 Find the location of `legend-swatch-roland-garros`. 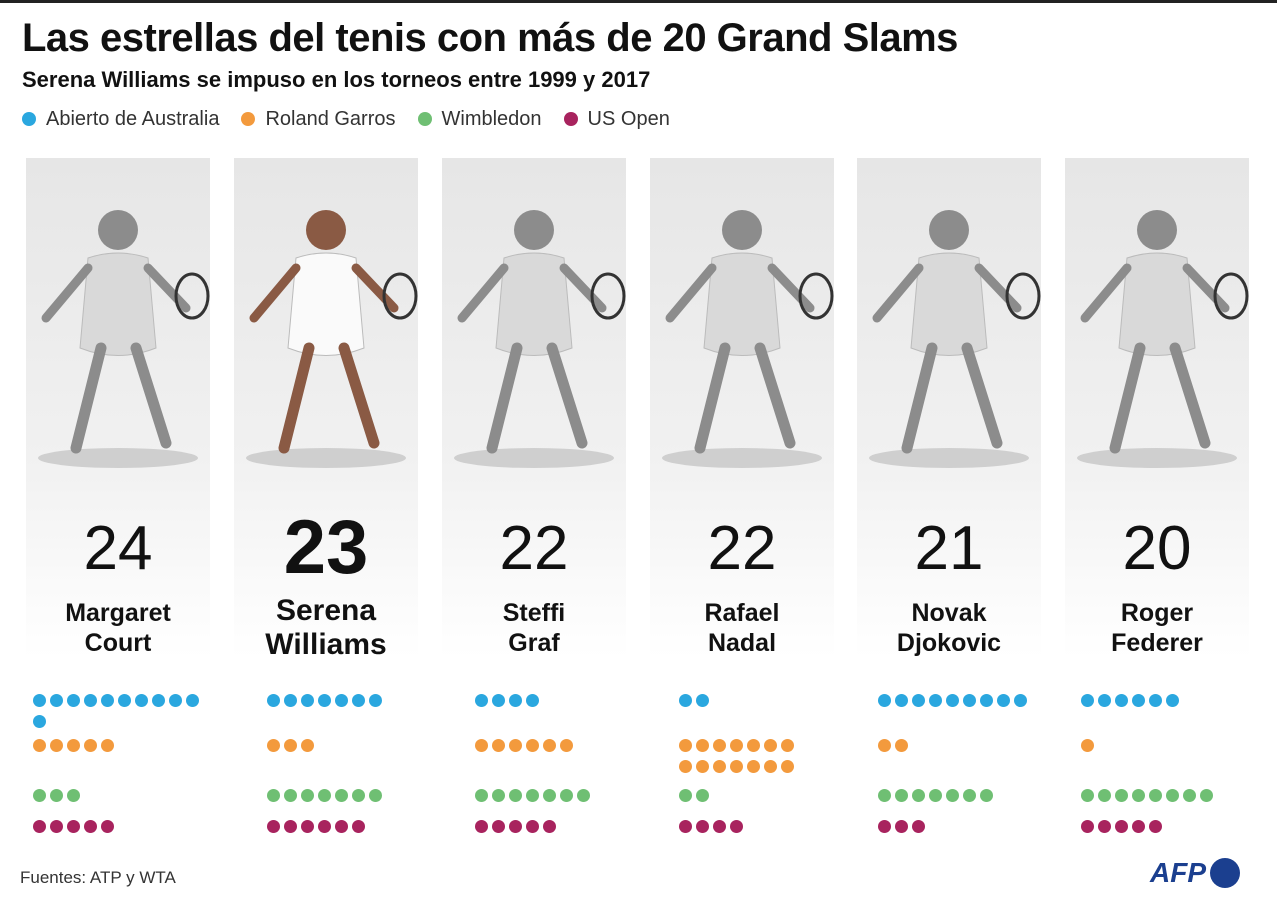

legend-swatch-roland-garros is located at coordinates (248, 119).